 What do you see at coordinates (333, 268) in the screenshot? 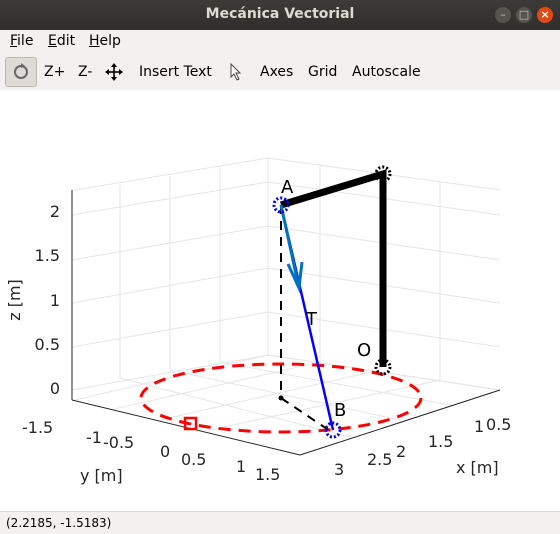
I see `structure-frame` at bounding box center [333, 268].